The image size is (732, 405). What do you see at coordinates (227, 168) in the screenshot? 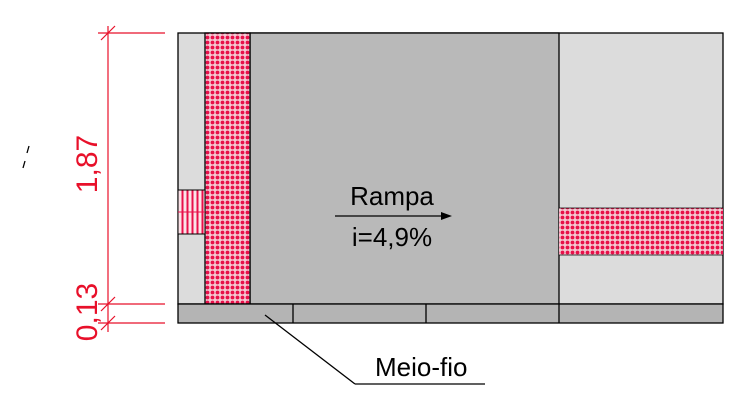
I see `tactile-strip-left` at bounding box center [227, 168].